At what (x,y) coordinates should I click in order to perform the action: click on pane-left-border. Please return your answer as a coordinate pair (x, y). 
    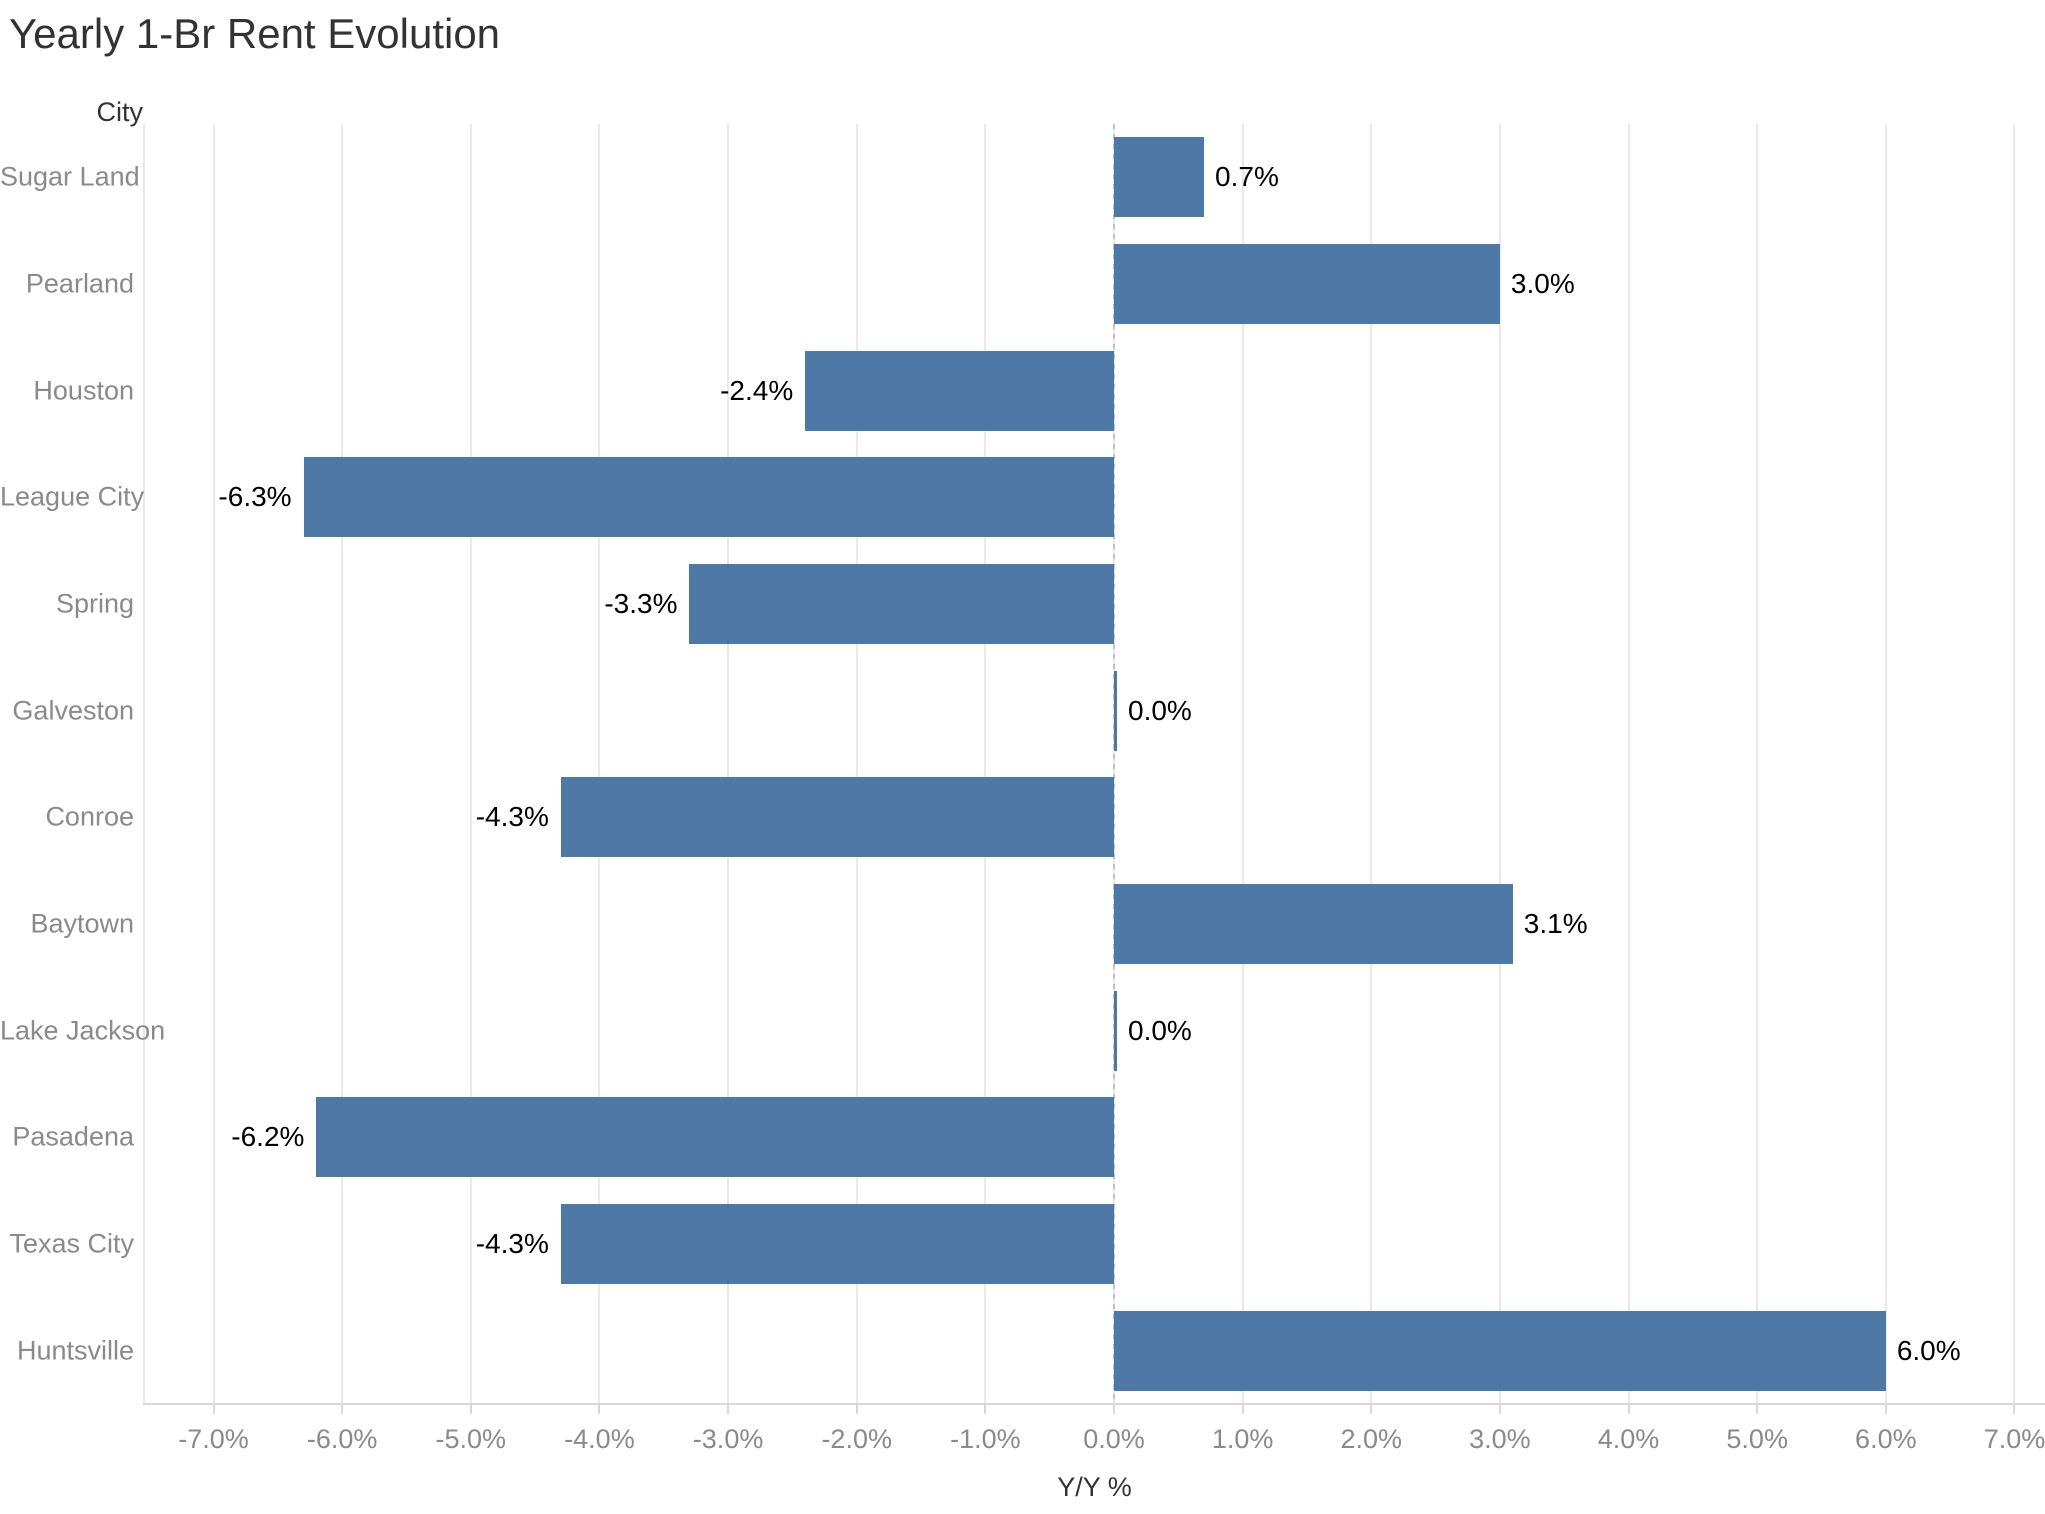
    Looking at the image, I should click on (144, 764).